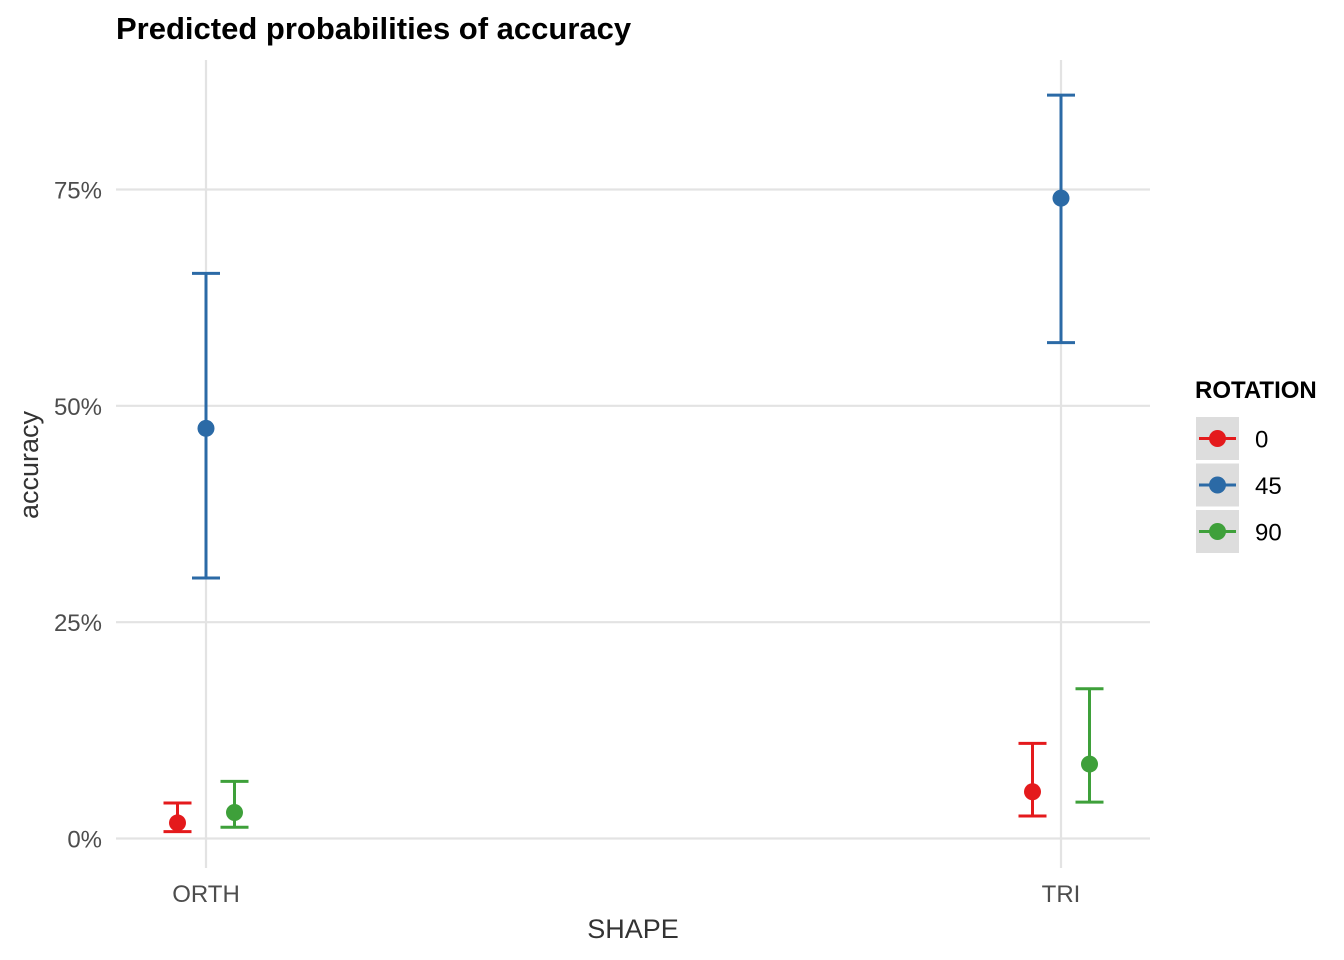  Describe the element at coordinates (177, 823) in the screenshot. I see `point-rotation-0-orth` at that location.